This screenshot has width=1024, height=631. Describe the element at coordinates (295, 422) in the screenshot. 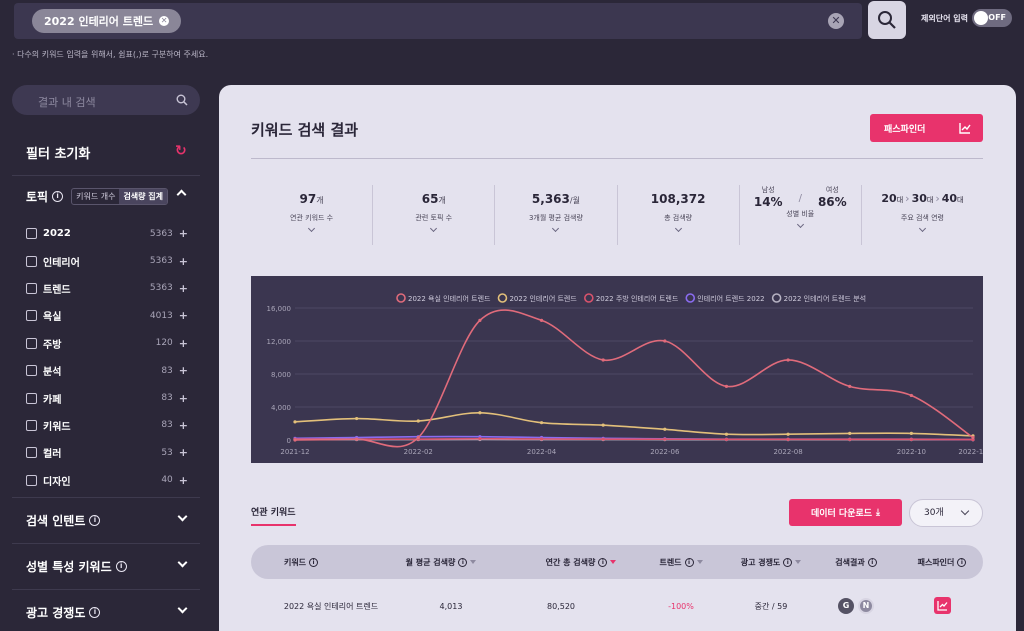

I see `data-point` at that location.